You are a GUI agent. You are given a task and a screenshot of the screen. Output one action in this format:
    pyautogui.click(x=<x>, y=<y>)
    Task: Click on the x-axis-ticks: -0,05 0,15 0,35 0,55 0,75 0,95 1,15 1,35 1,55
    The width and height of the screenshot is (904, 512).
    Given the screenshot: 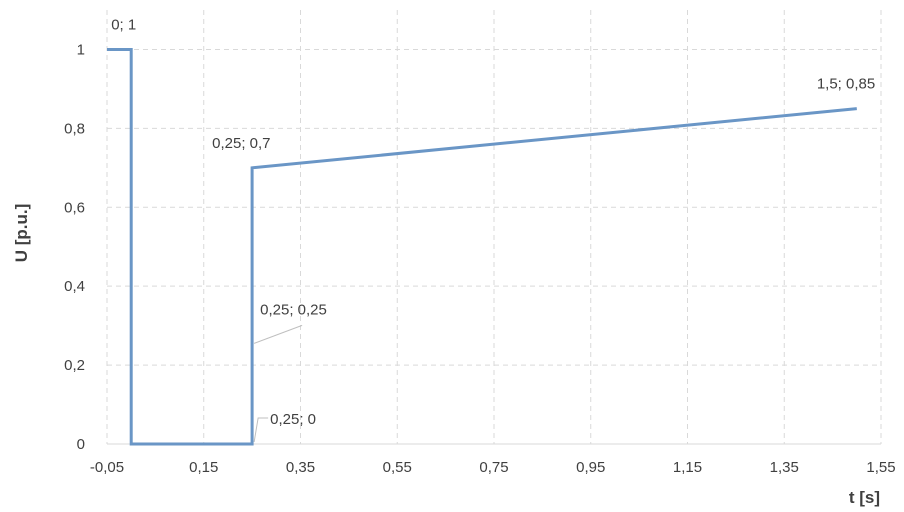 What is the action you would take?
    pyautogui.click(x=493, y=467)
    